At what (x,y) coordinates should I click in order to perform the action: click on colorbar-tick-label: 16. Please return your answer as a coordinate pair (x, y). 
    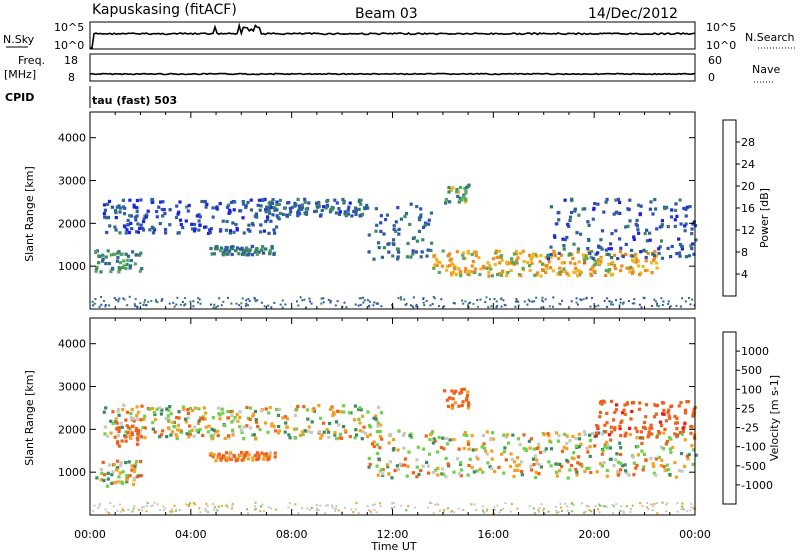
    Looking at the image, I should click on (748, 208).